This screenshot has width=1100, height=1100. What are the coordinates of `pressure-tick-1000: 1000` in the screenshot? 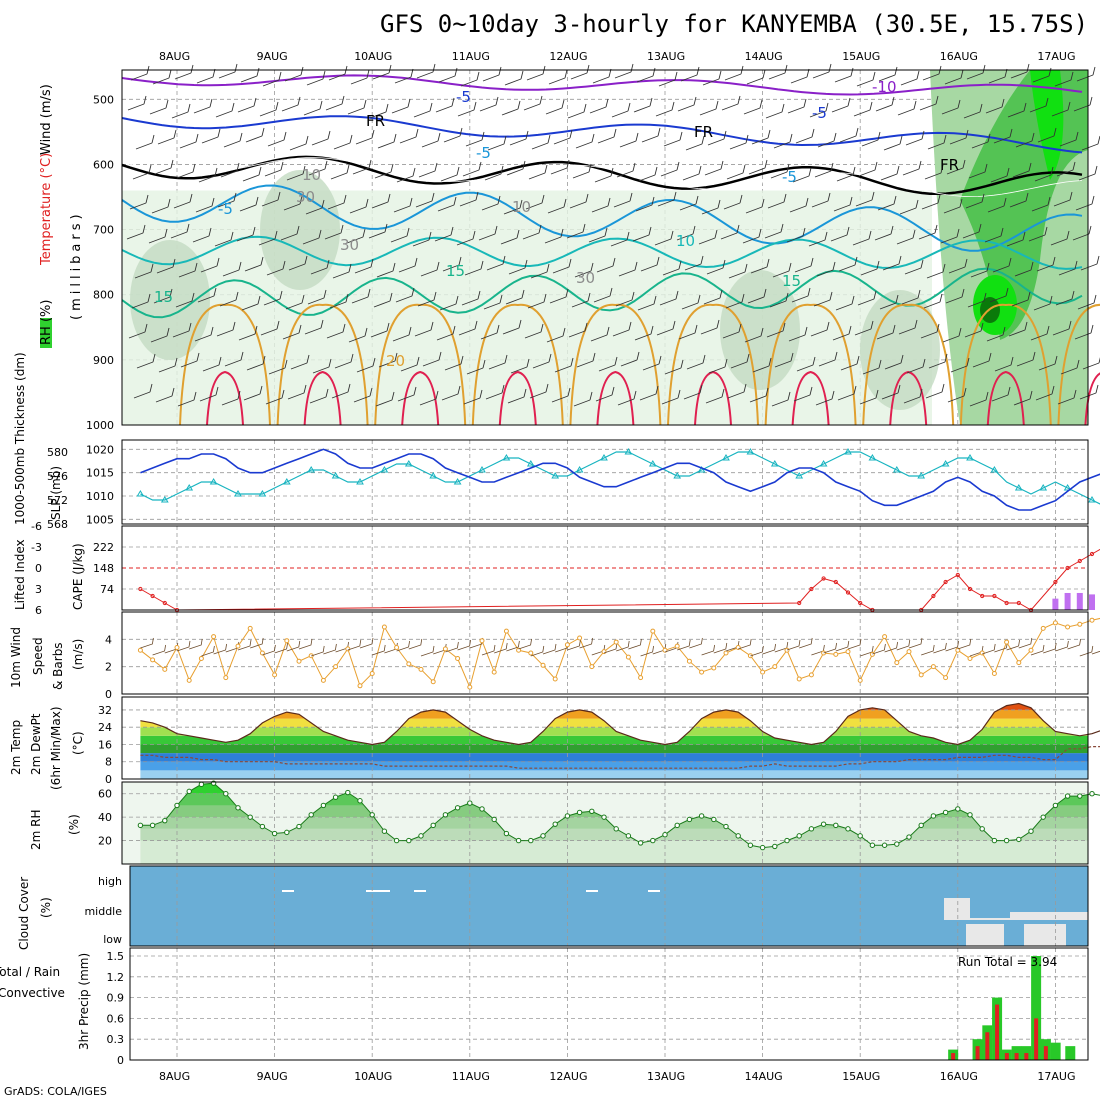 It's located at (100, 425).